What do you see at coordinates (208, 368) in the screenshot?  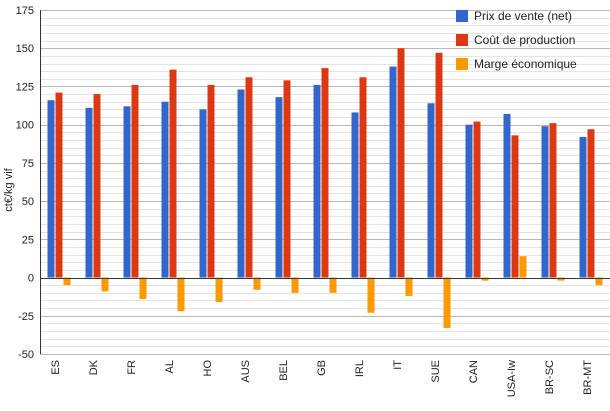 I see `x-tick-label: HO` at bounding box center [208, 368].